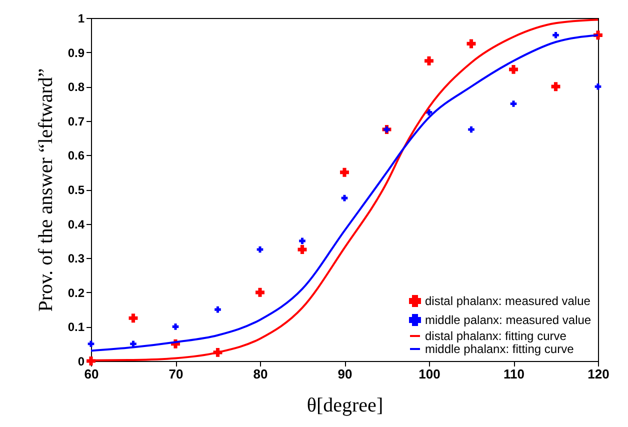 Image resolution: width=628 pixels, height=427 pixels. Describe the element at coordinates (45, 190) in the screenshot. I see `y-axis-title: Prov. of the answer “leftward”` at that location.